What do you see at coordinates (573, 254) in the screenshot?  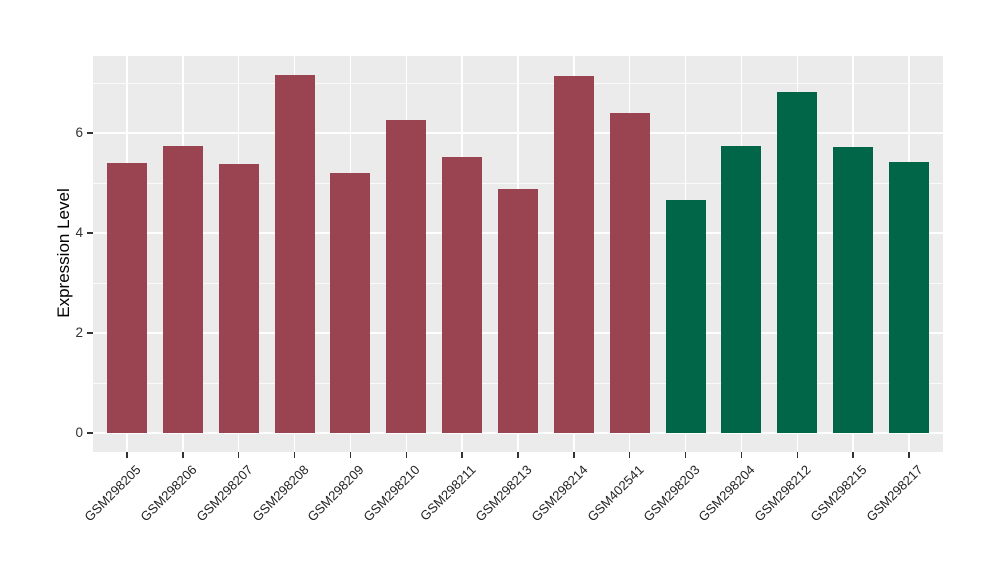 I see `bar-GSM298214` at bounding box center [573, 254].